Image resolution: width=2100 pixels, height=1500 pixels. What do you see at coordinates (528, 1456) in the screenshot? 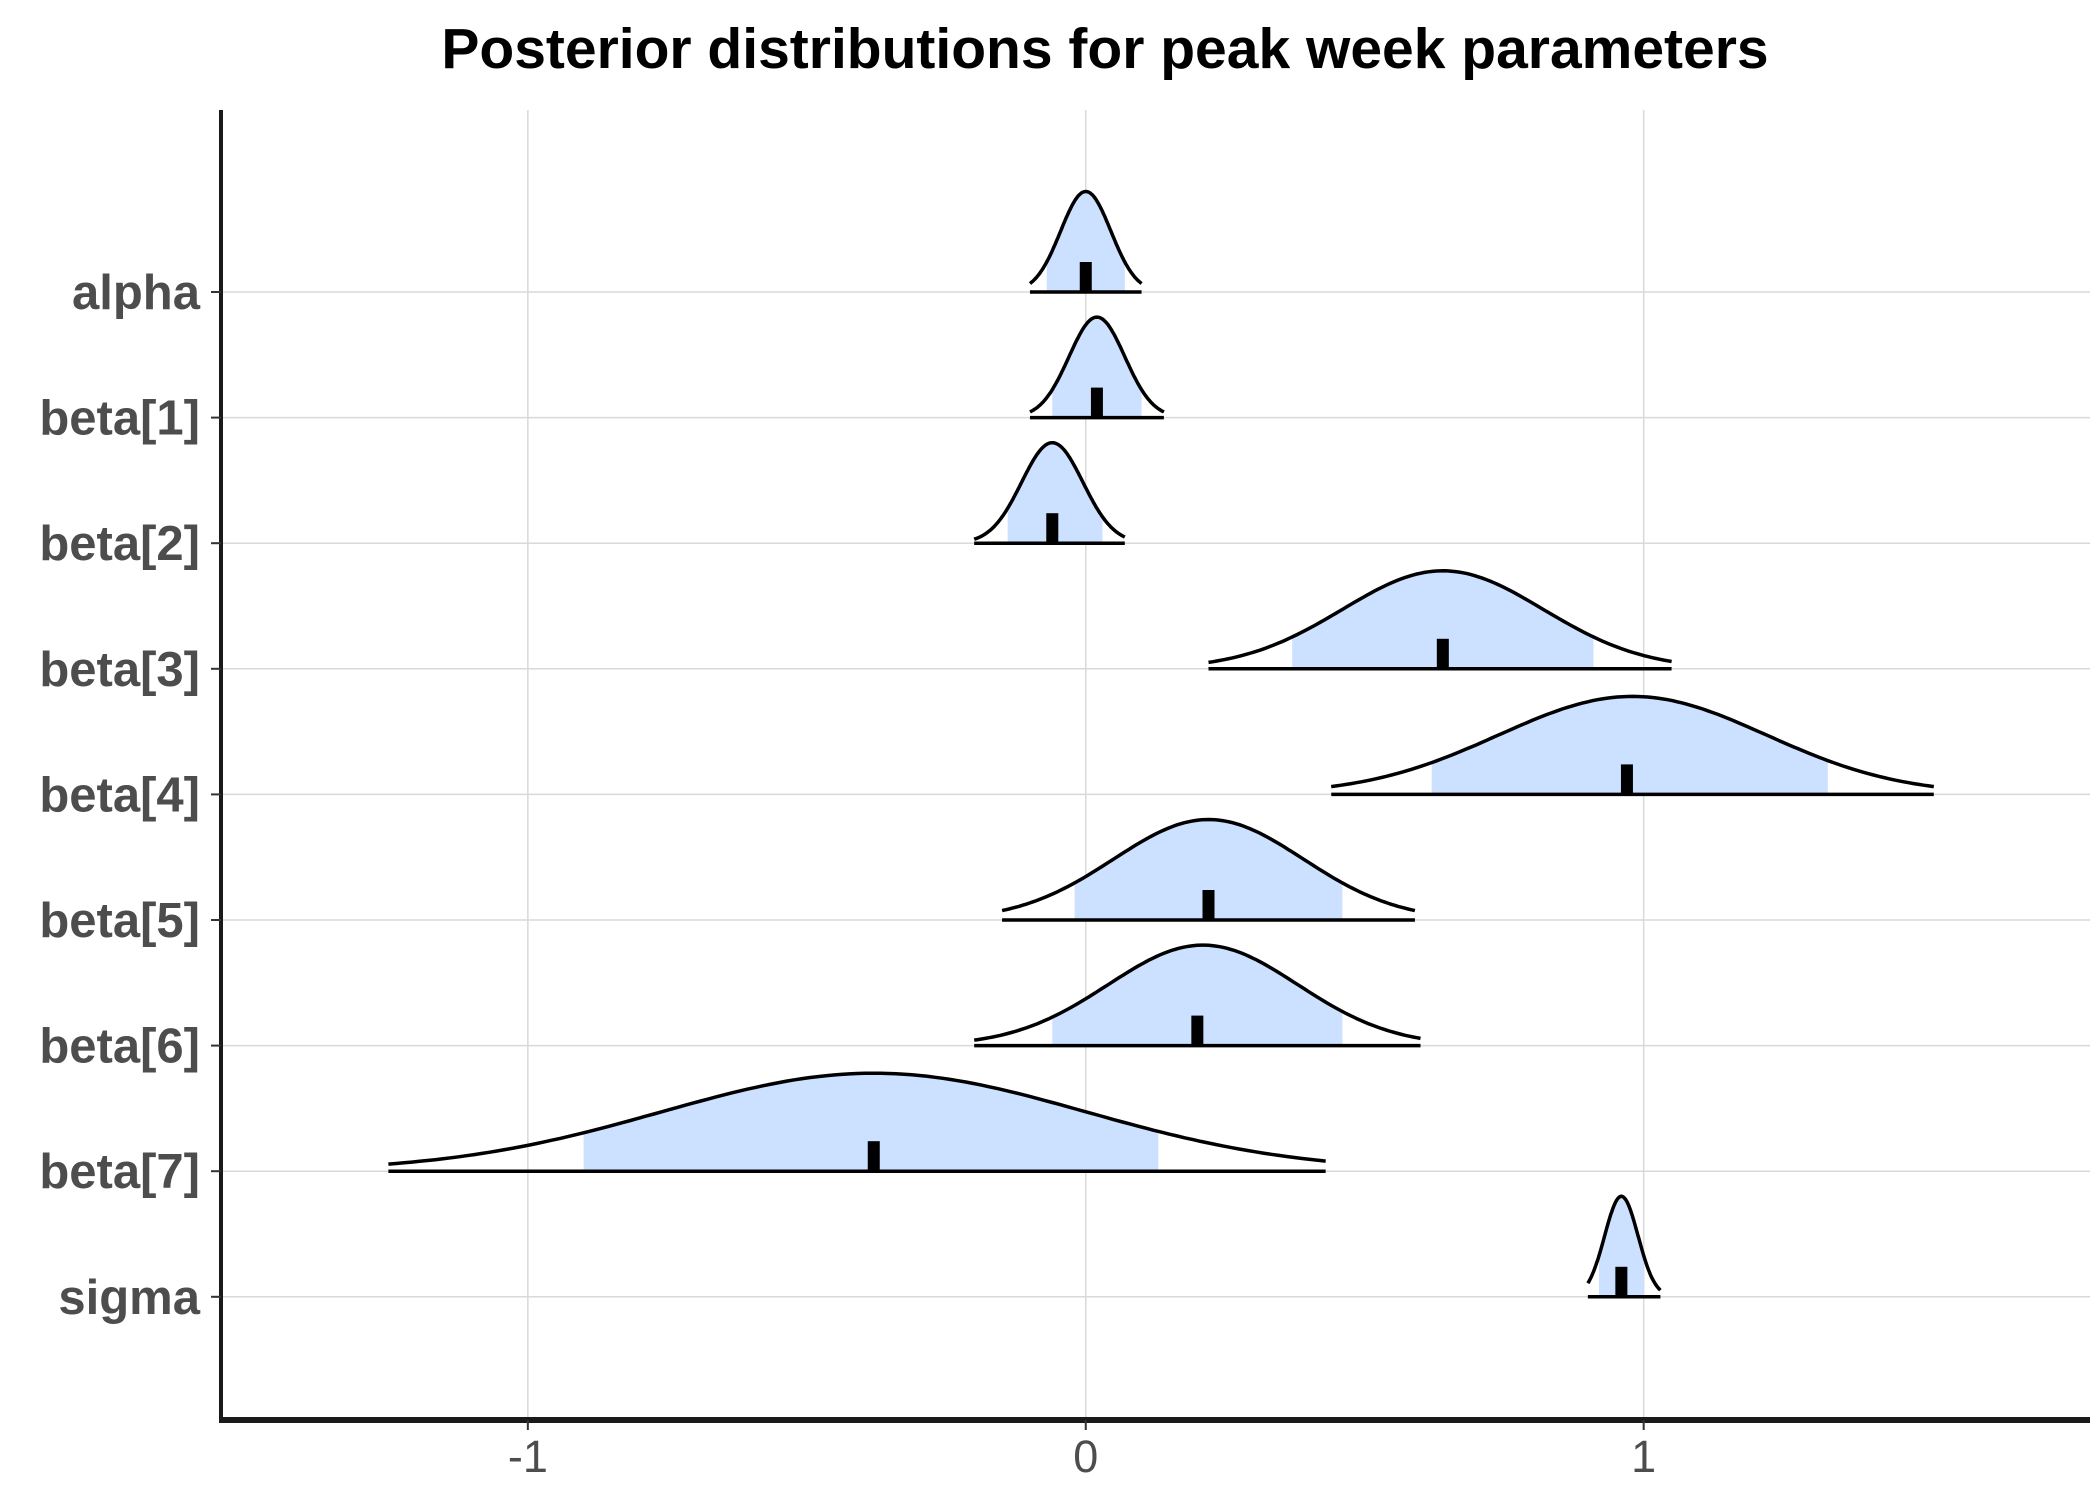
I see `x-tick-label: -1` at bounding box center [528, 1456].